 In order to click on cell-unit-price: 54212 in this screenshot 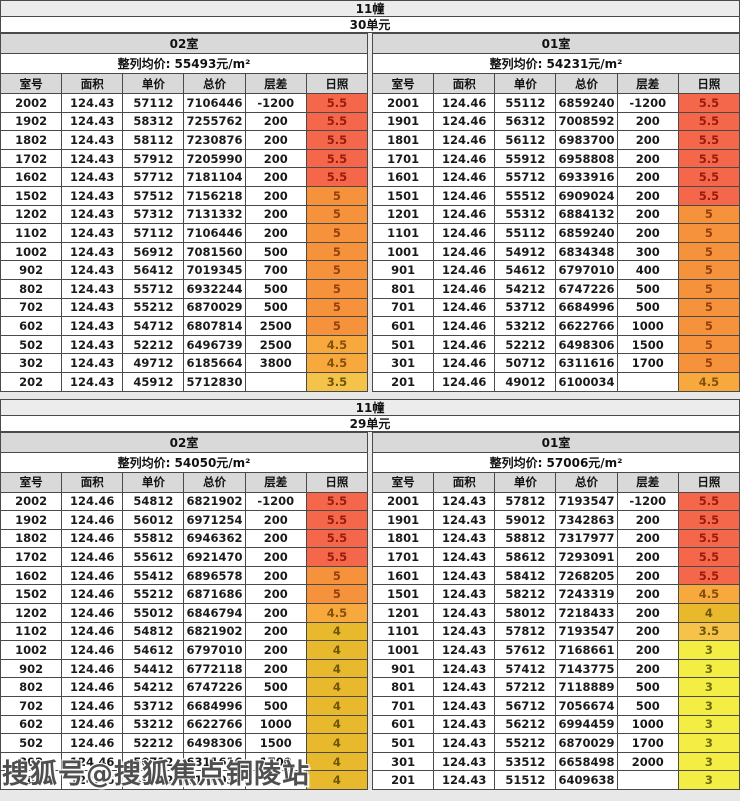, I will do `click(525, 288)`.